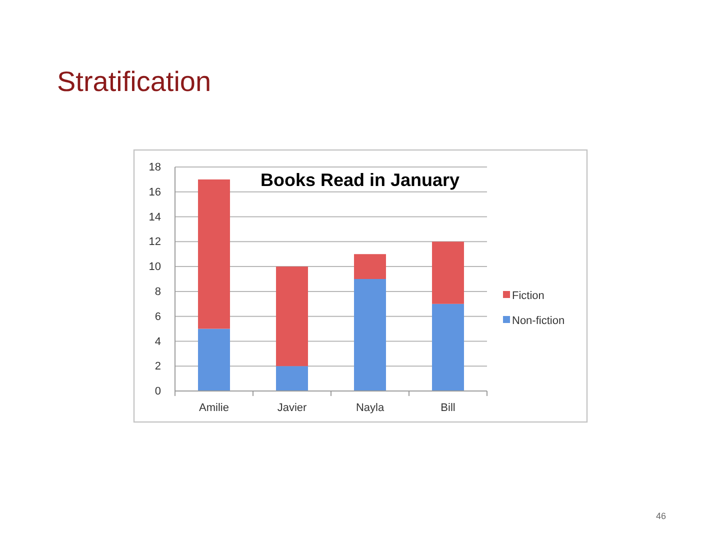 The image size is (720, 540). I want to click on x-tick-label: Bill, so click(448, 408).